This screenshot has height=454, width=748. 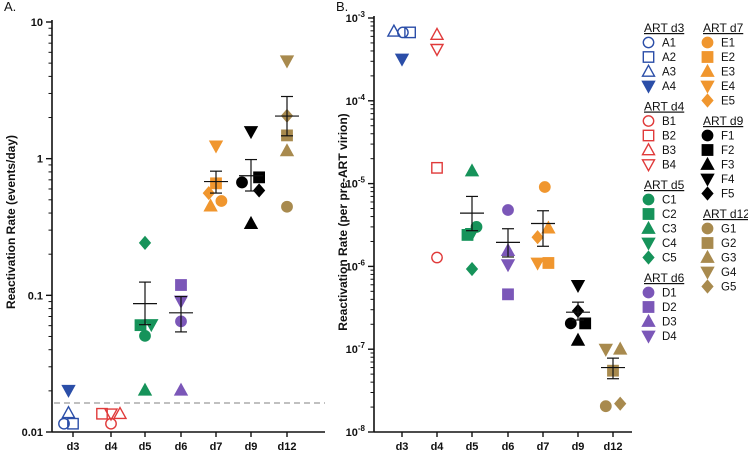 I want to click on data-point-C1, so click(x=145, y=335).